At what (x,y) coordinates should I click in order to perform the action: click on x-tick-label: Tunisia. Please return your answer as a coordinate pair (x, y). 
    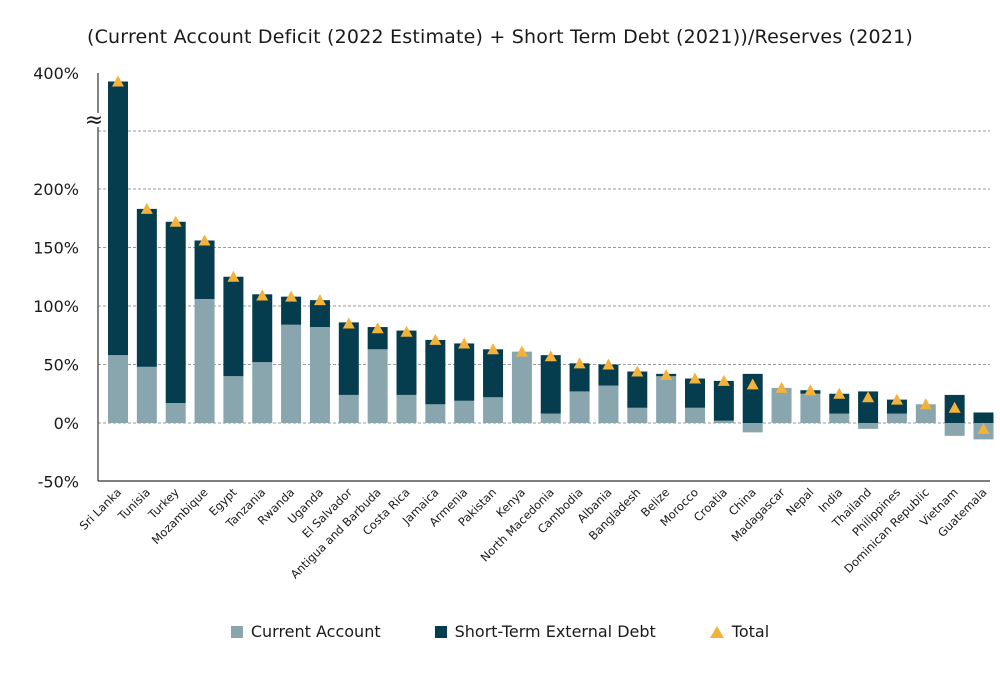
    Looking at the image, I should click on (134, 504).